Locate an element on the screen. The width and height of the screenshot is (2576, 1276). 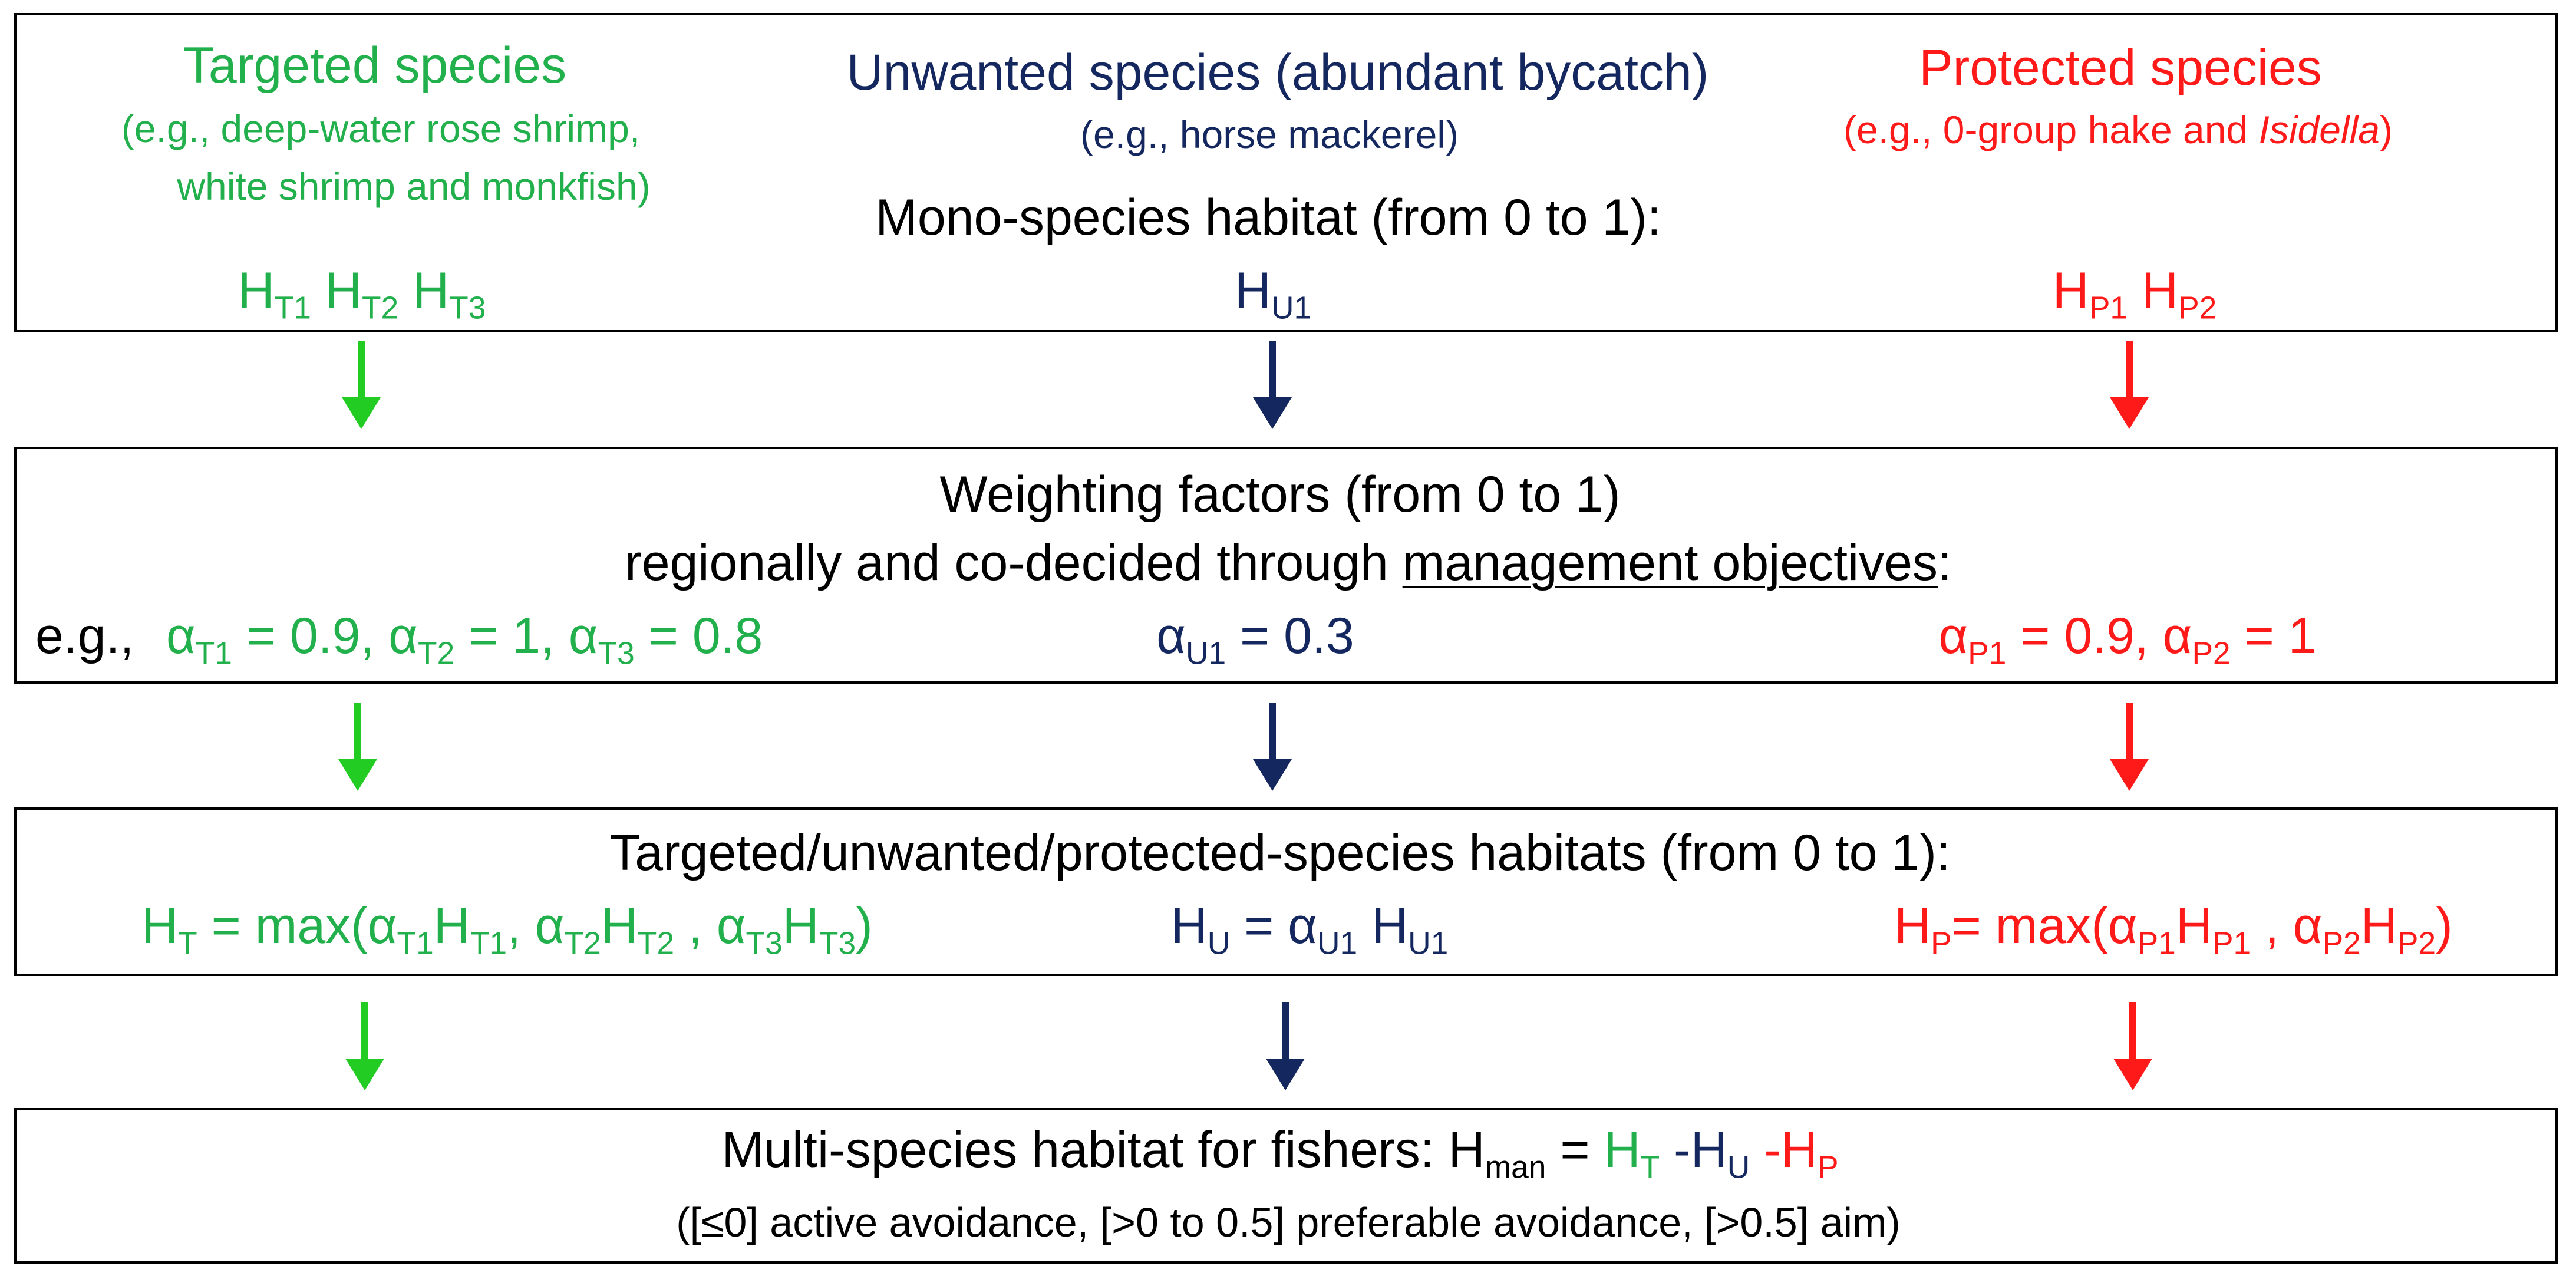
targeted-species-example-line2: white shrimp and monkfish) is located at coordinates (414, 186).